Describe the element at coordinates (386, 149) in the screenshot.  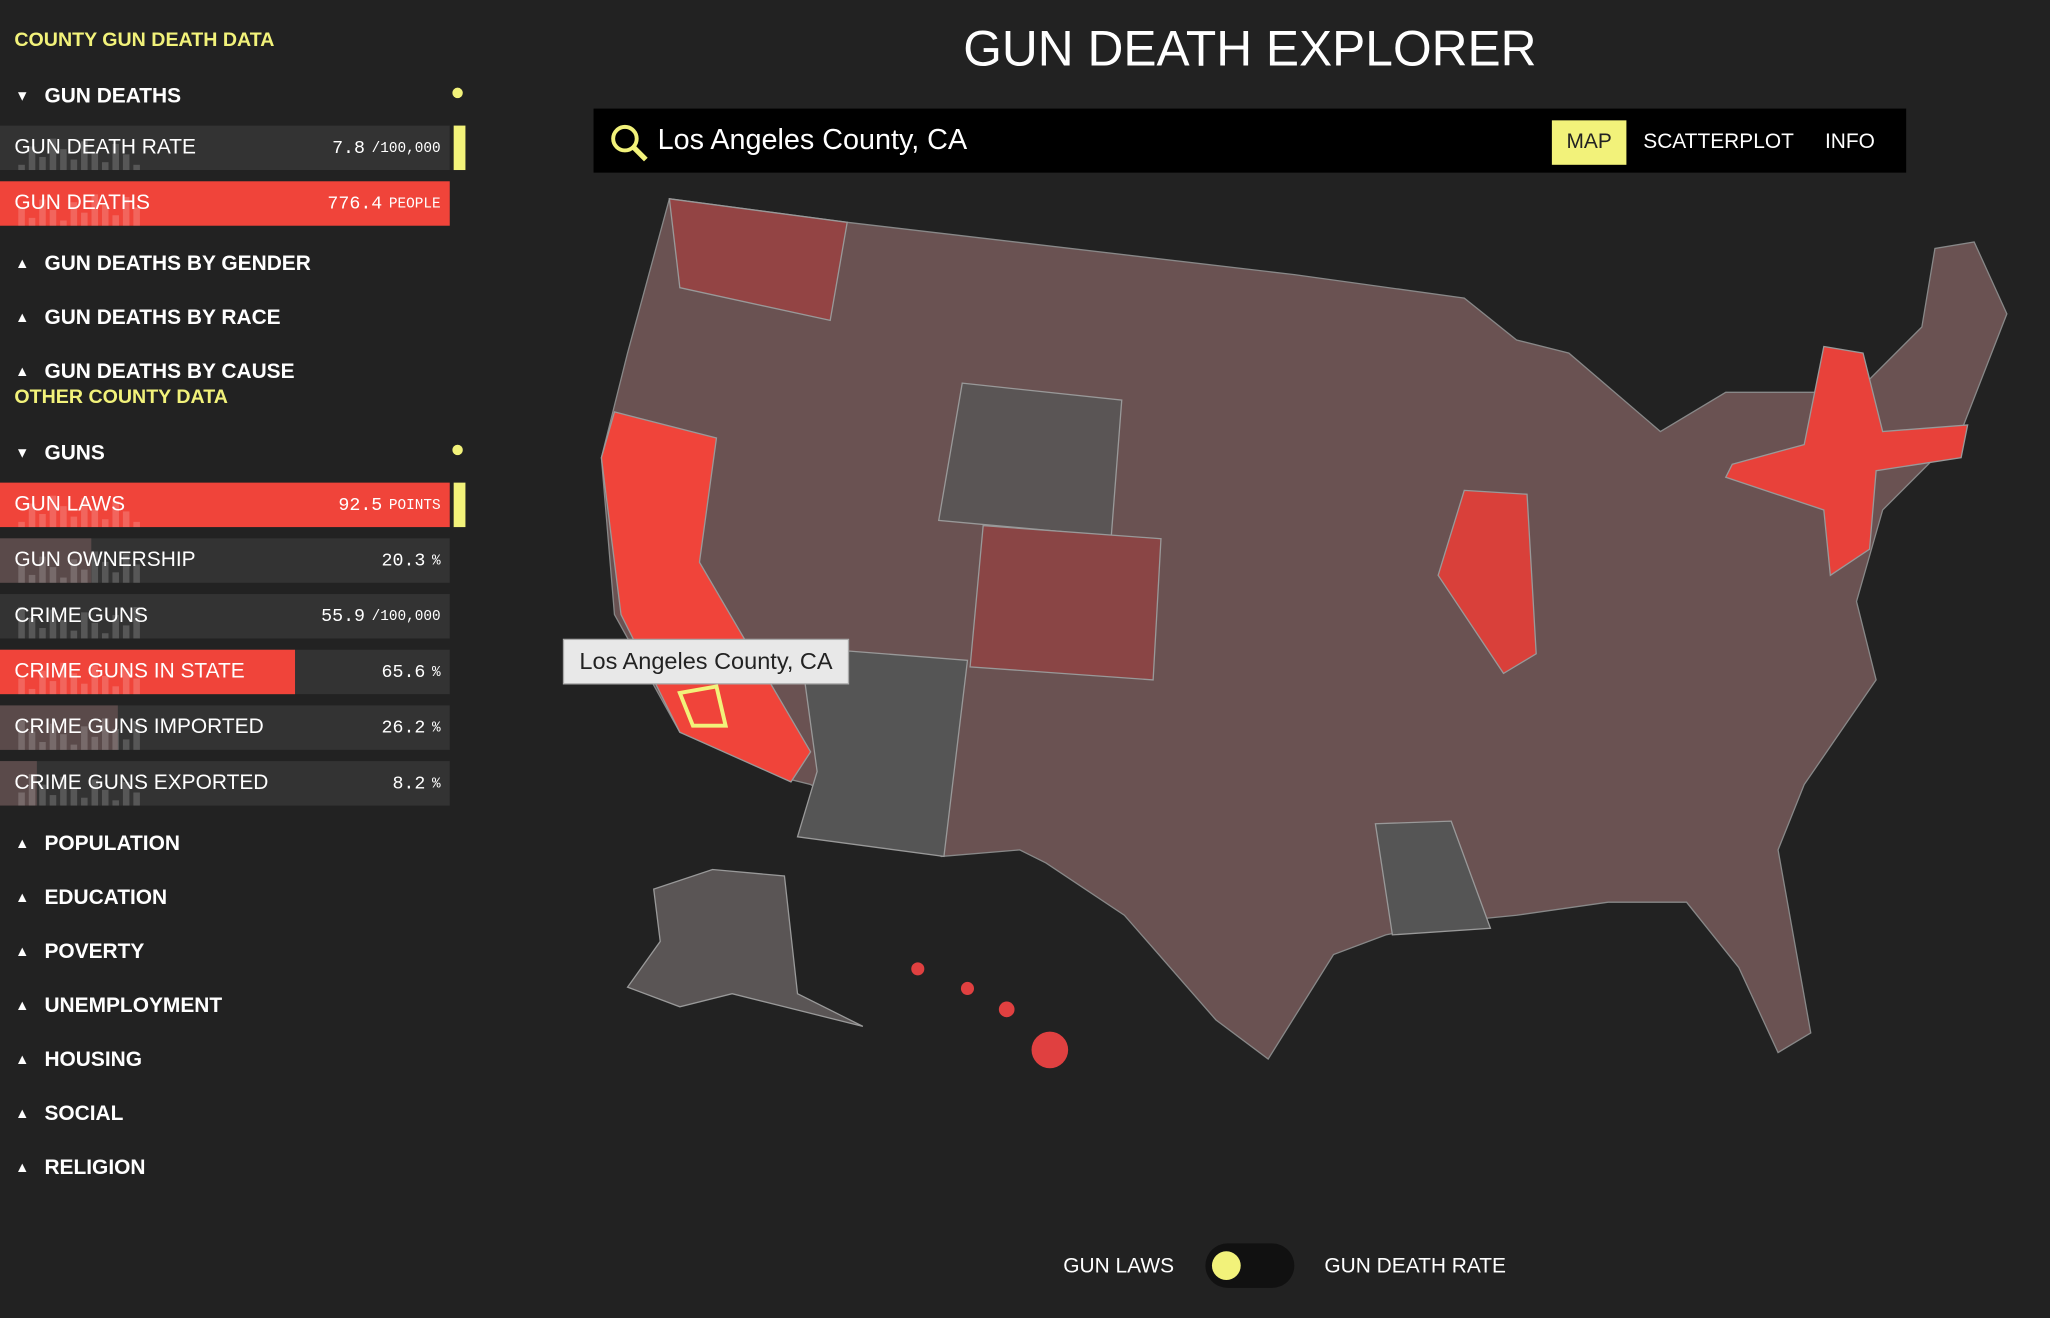
I see `item-value: 7.8/100,000` at that location.